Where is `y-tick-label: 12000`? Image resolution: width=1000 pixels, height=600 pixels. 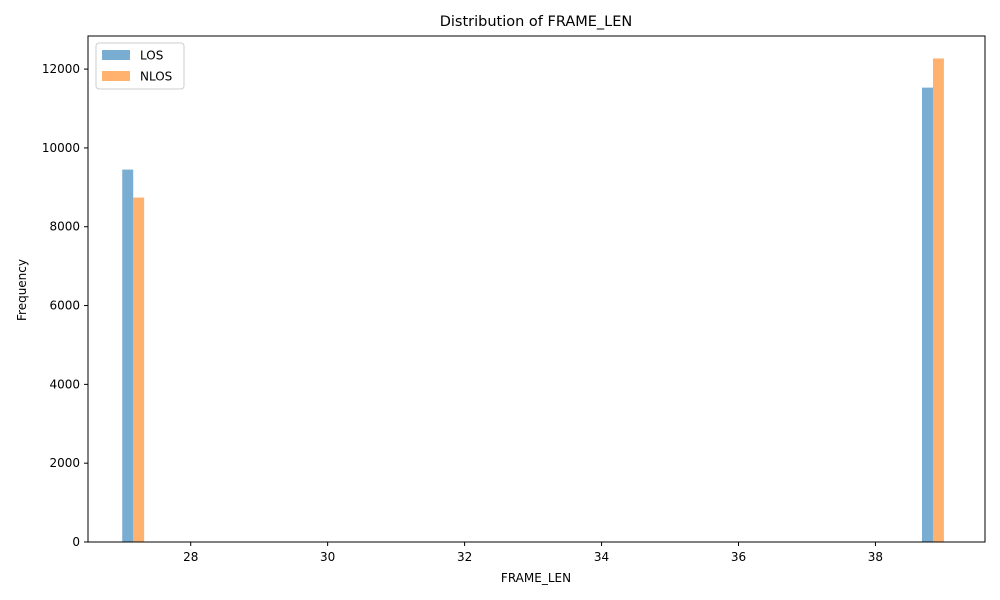
y-tick-label: 12000 is located at coordinates (61, 69).